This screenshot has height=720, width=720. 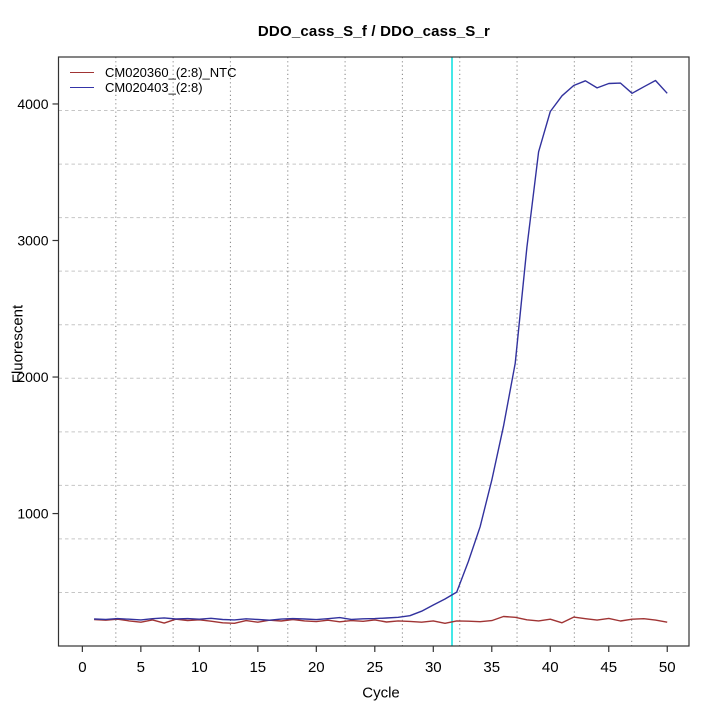 What do you see at coordinates (381, 693) in the screenshot?
I see `x-axis-label: Cycle` at bounding box center [381, 693].